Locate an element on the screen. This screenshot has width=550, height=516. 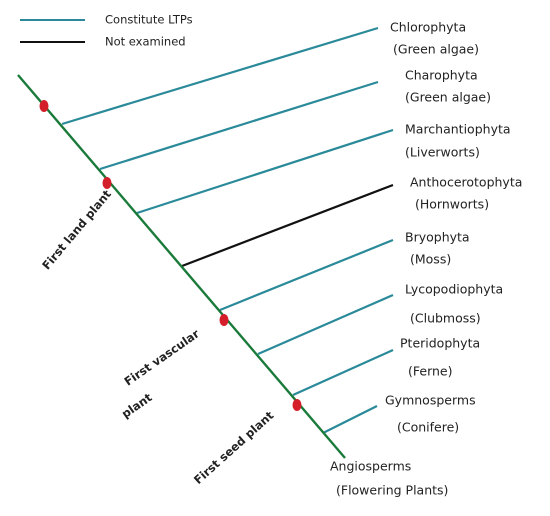
taxon-common: (Ferne) is located at coordinates (430, 371).